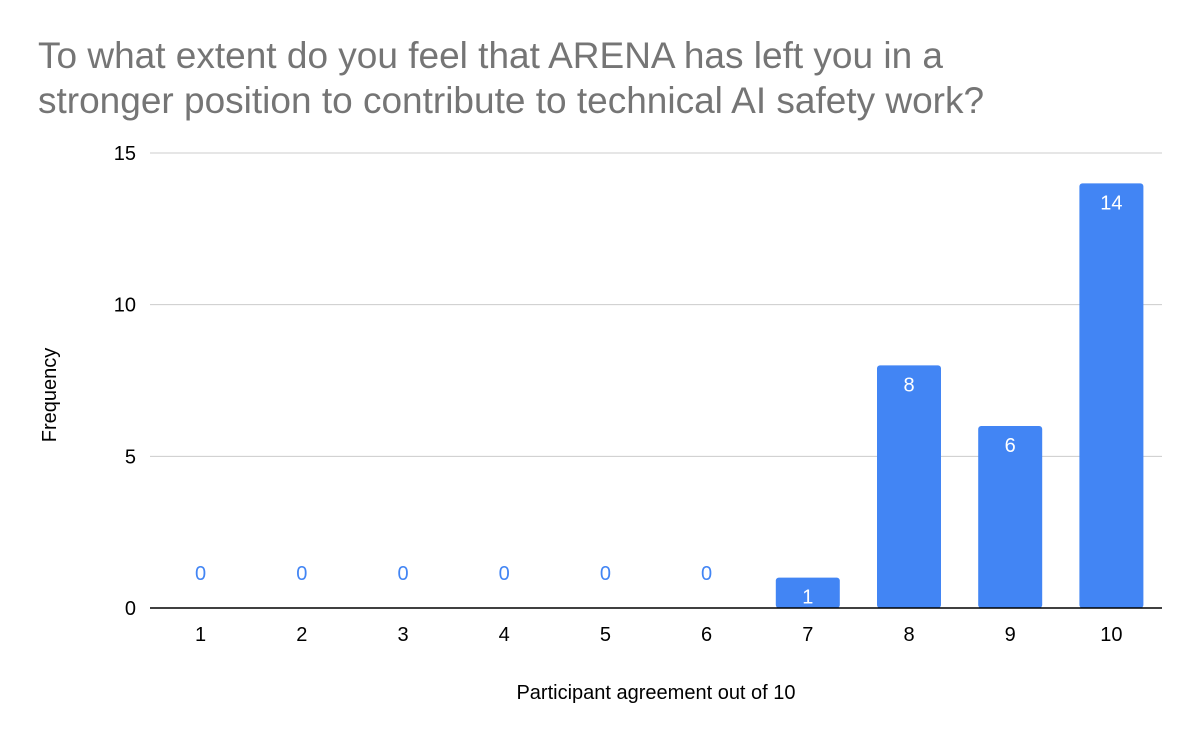  What do you see at coordinates (807, 635) in the screenshot?
I see `x-tick-label: 7` at bounding box center [807, 635].